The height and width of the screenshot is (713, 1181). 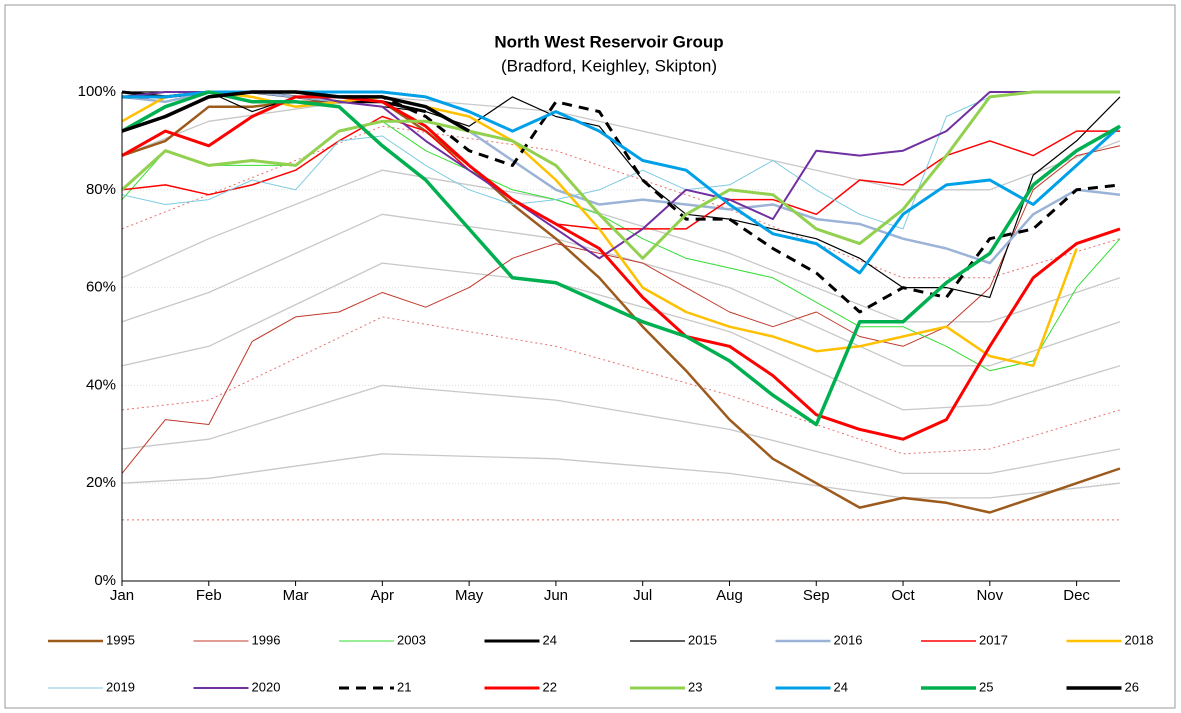 I want to click on x-tick-label: Feb, so click(x=209, y=595).